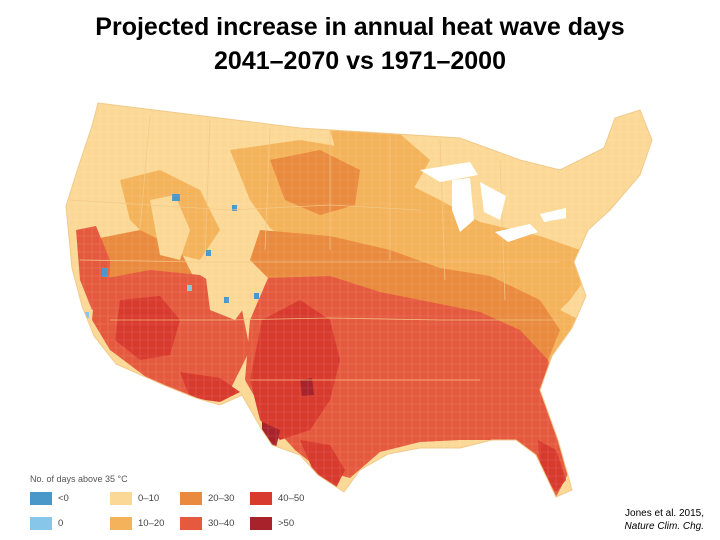 This screenshot has height=540, width=720. What do you see at coordinates (360, 61) in the screenshot?
I see `map-title-line-2: 2041–2070 vs 1971–2000` at bounding box center [360, 61].